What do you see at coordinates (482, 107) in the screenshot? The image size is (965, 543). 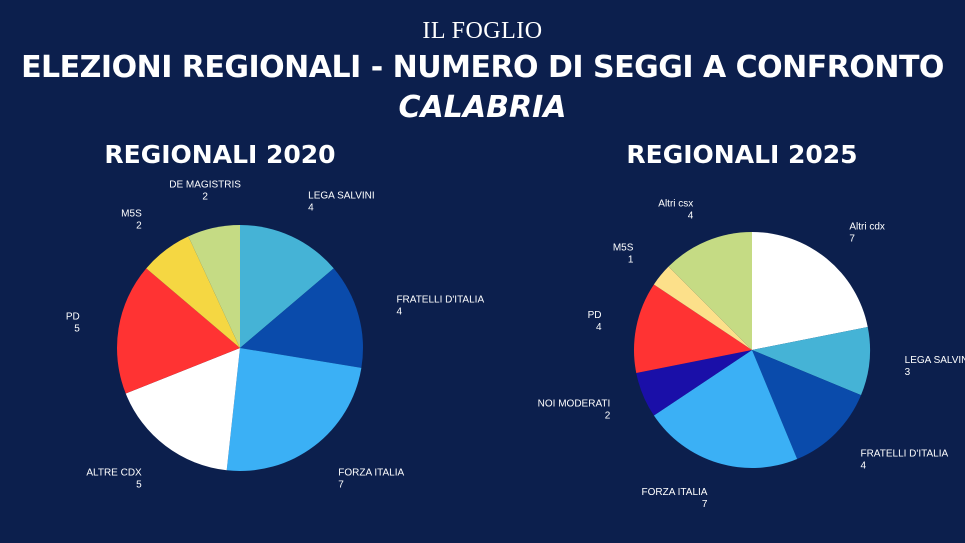 I see `page-subtitle: CALABRIA` at bounding box center [482, 107].